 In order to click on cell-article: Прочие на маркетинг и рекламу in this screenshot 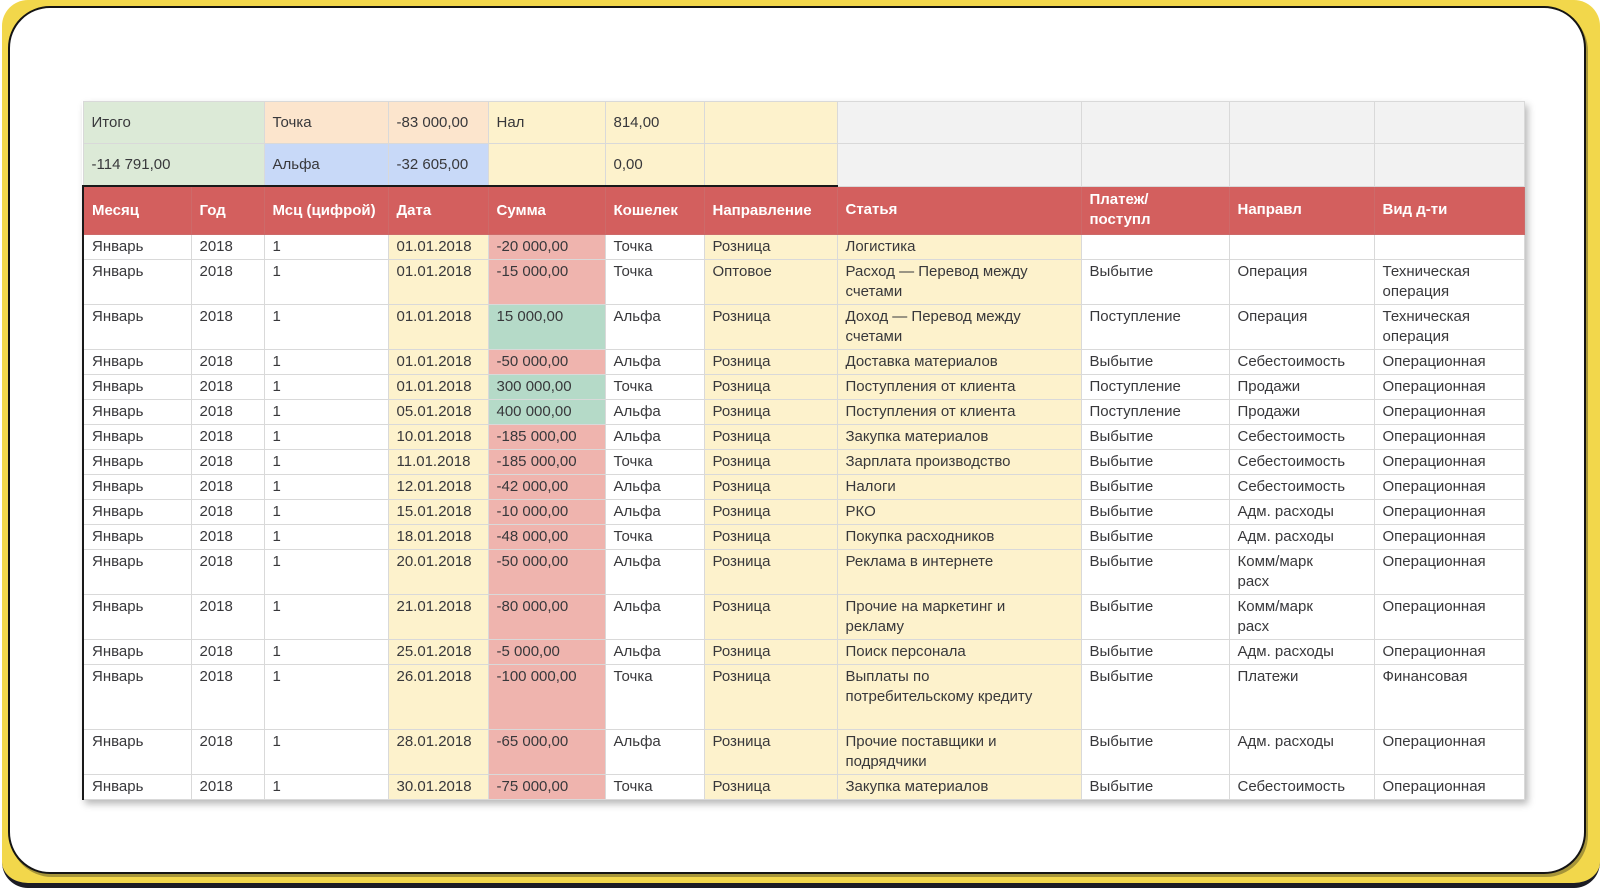, I will do `click(959, 617)`.